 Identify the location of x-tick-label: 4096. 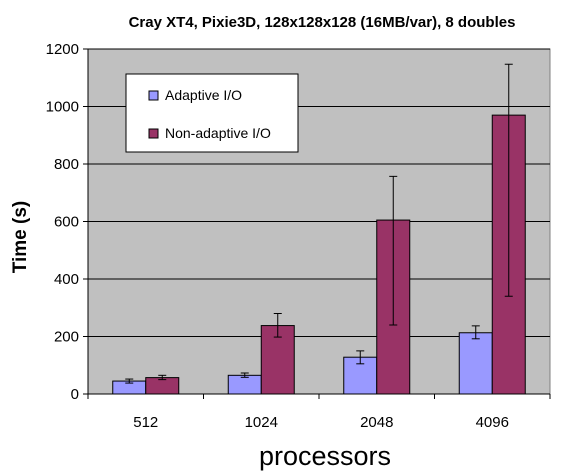
(492, 422).